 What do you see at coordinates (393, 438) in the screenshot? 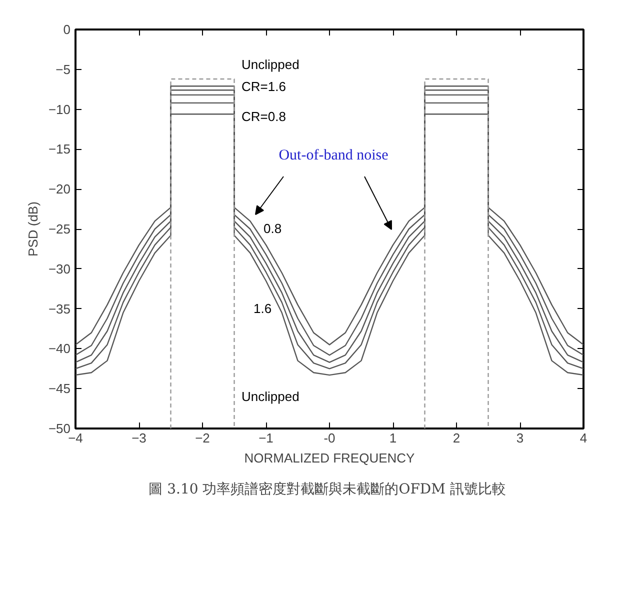
I see `x-tick-label: 1` at bounding box center [393, 438].